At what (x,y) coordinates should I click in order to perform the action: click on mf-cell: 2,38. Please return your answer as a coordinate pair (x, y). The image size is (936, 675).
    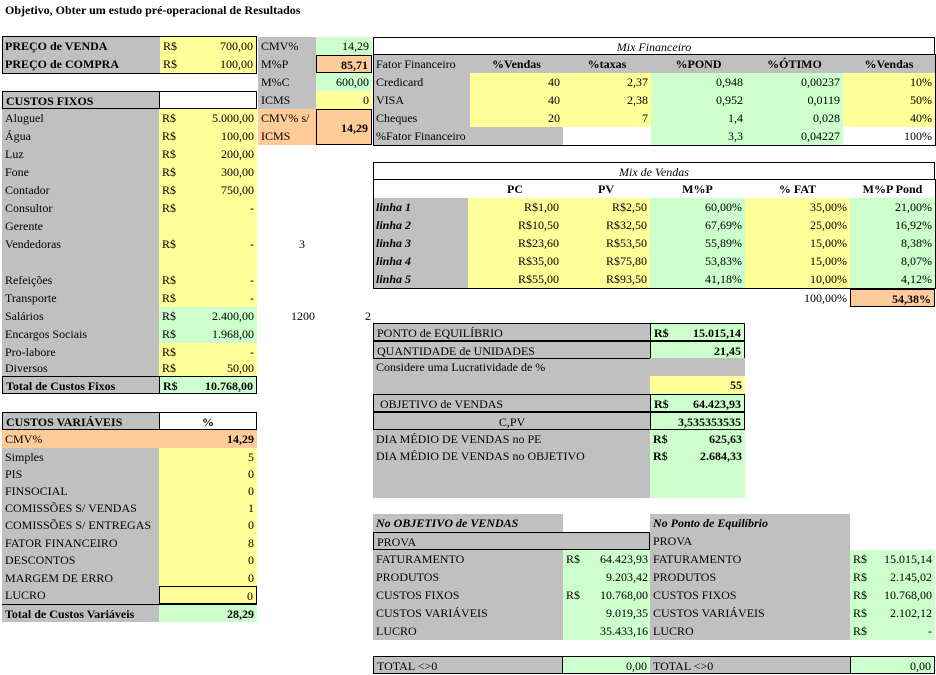
    Looking at the image, I should click on (607, 100).